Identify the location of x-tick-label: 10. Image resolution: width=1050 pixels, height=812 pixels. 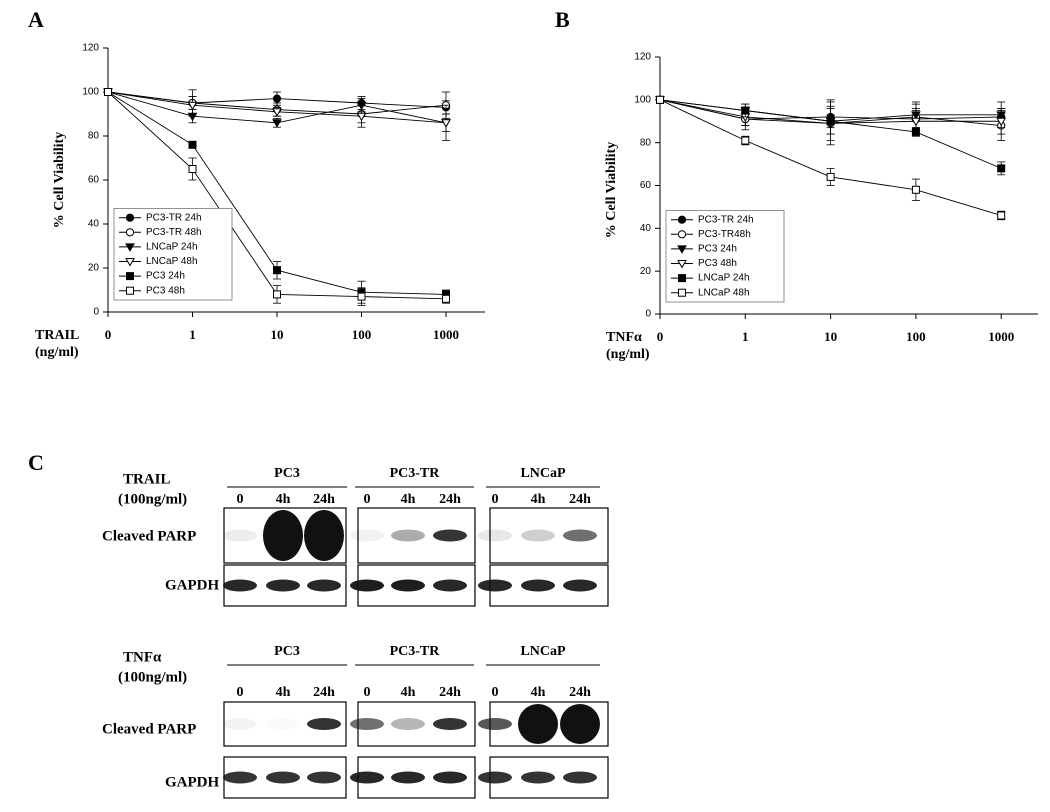
(277, 334).